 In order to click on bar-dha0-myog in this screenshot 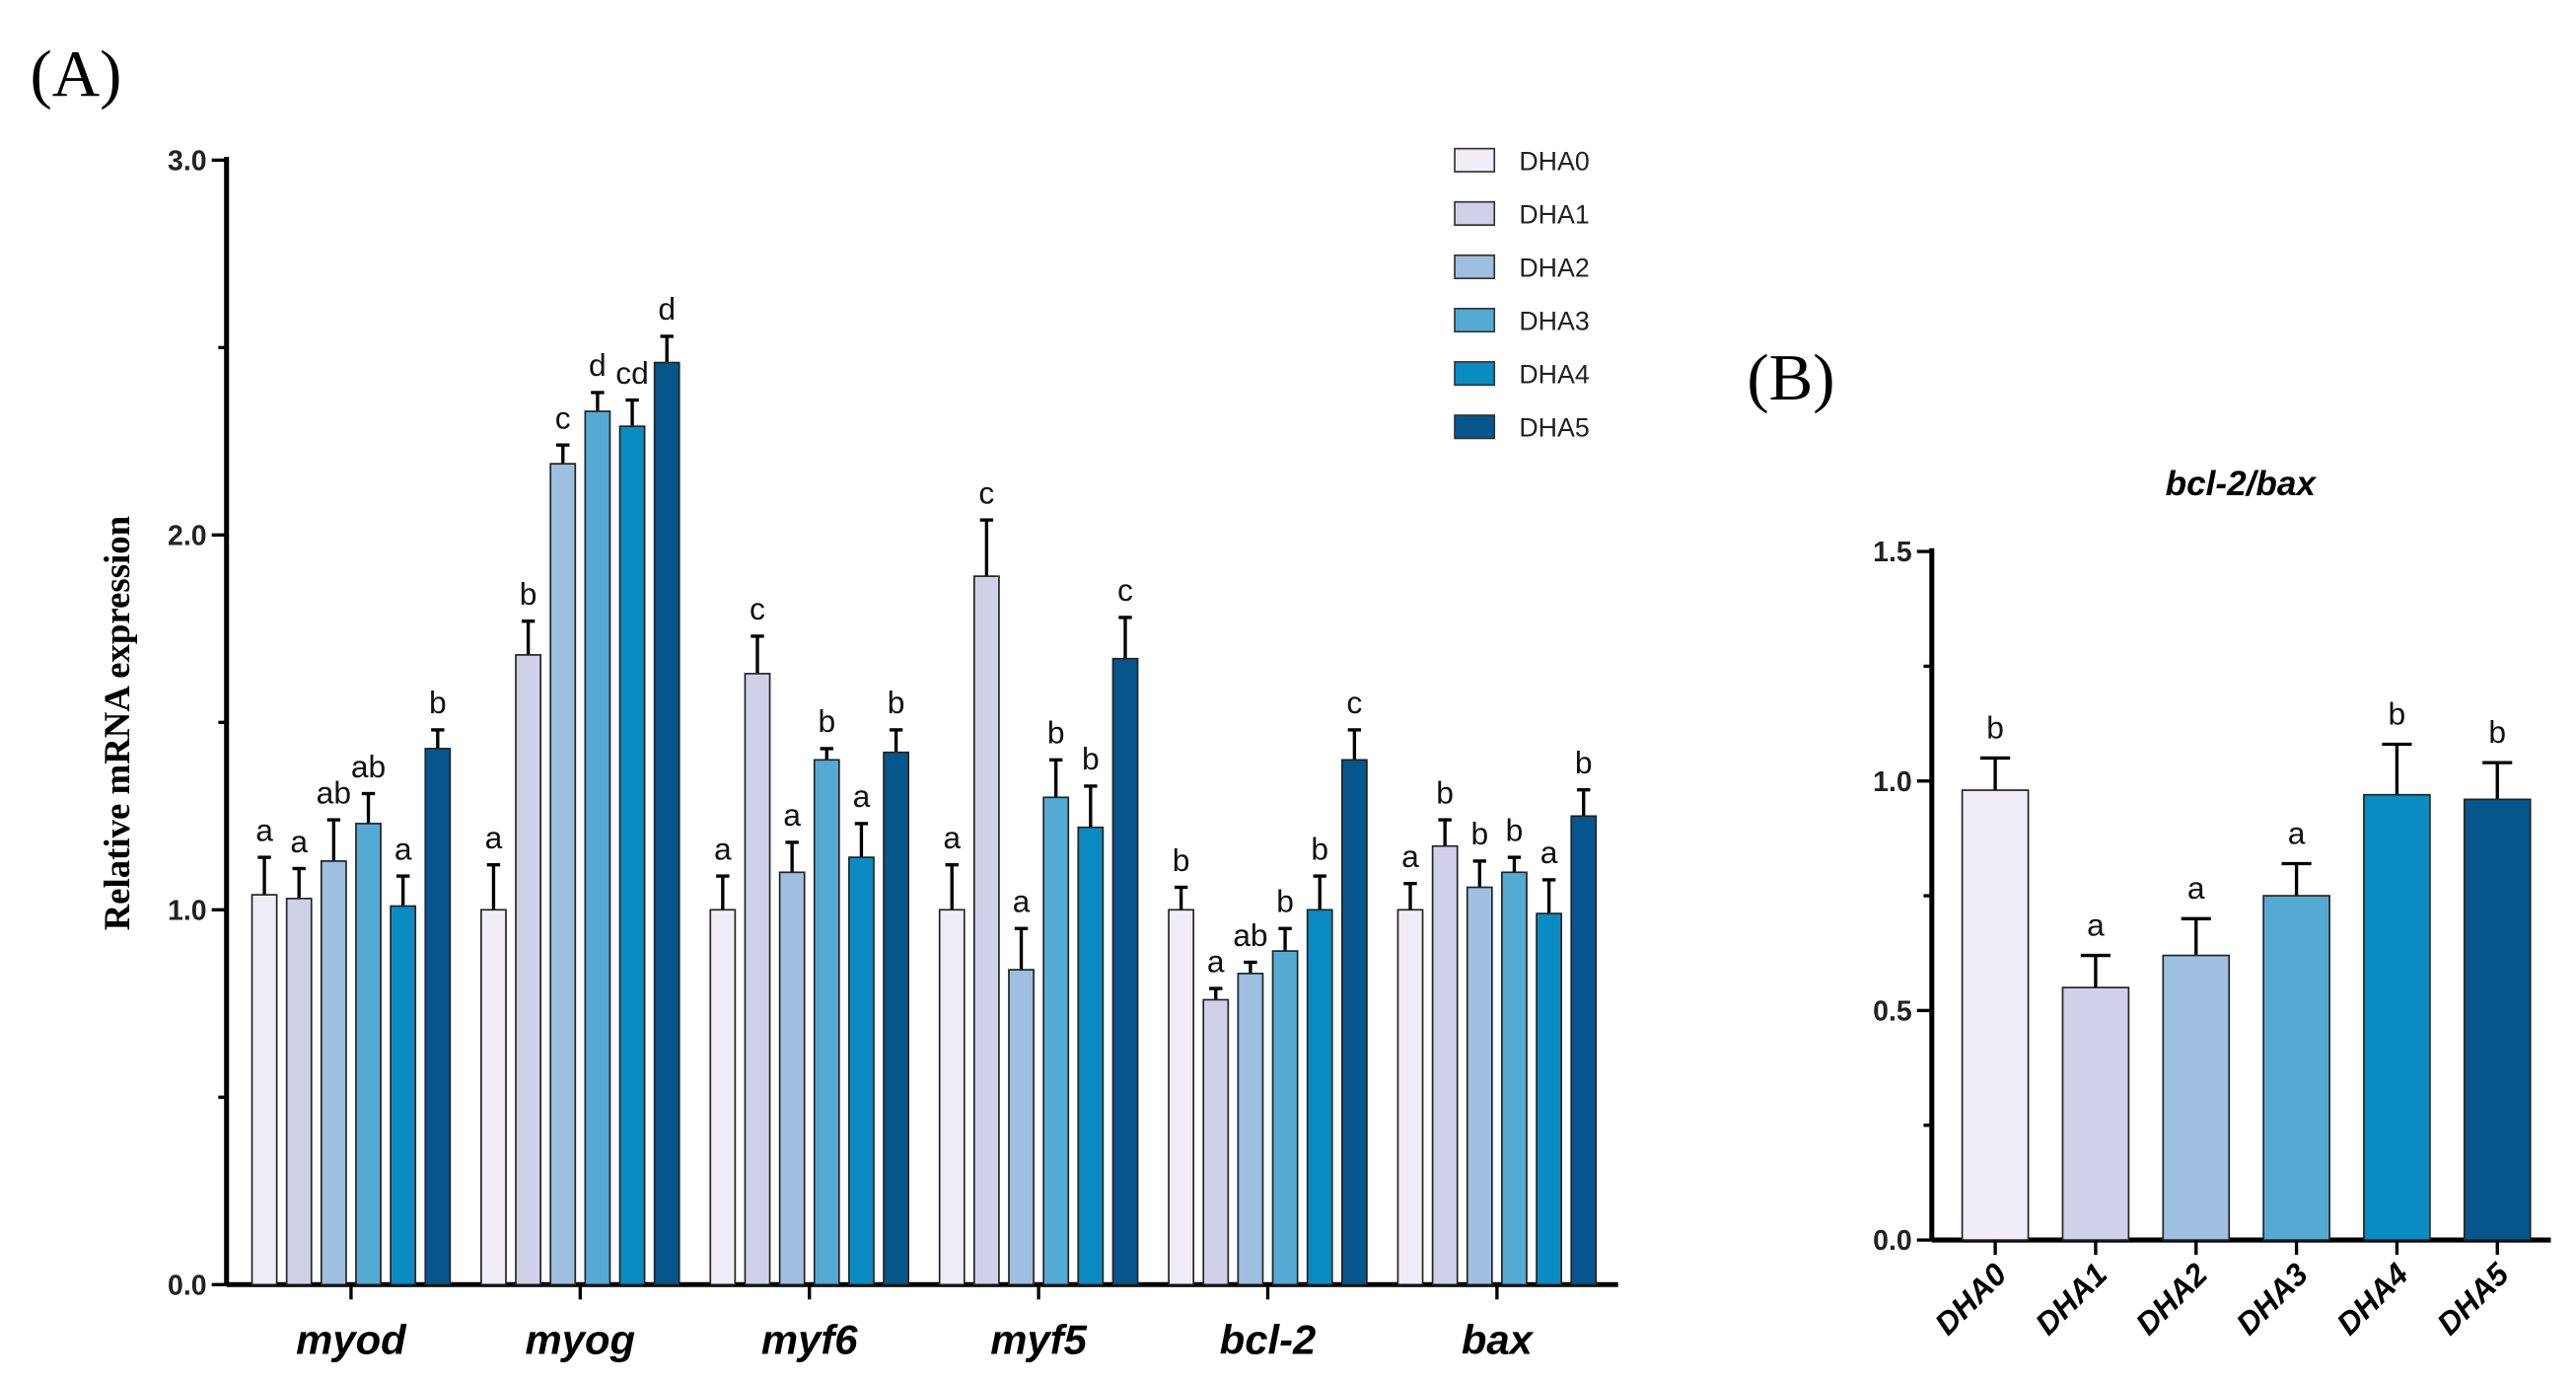, I will do `click(494, 1097)`.